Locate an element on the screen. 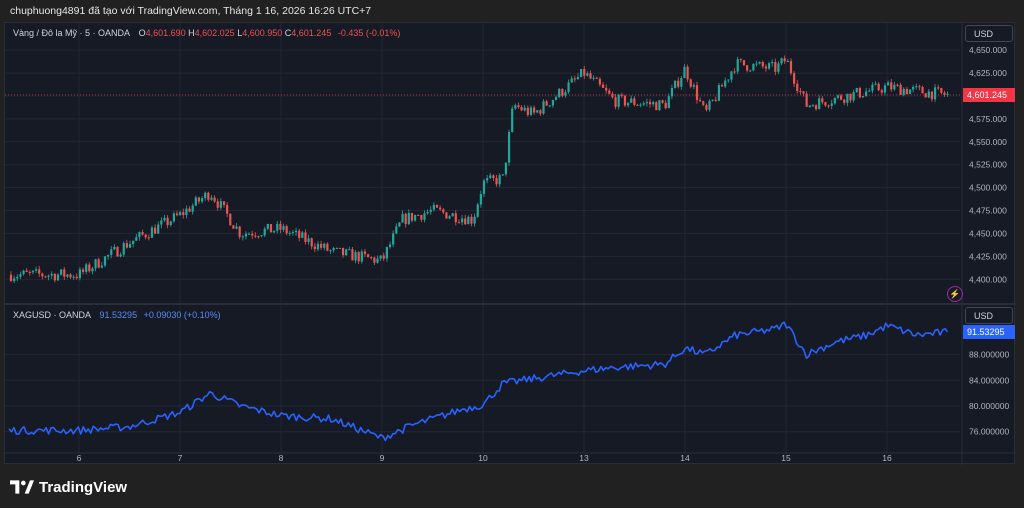  last-price-tag: 4,601.245 is located at coordinates (989, 94).